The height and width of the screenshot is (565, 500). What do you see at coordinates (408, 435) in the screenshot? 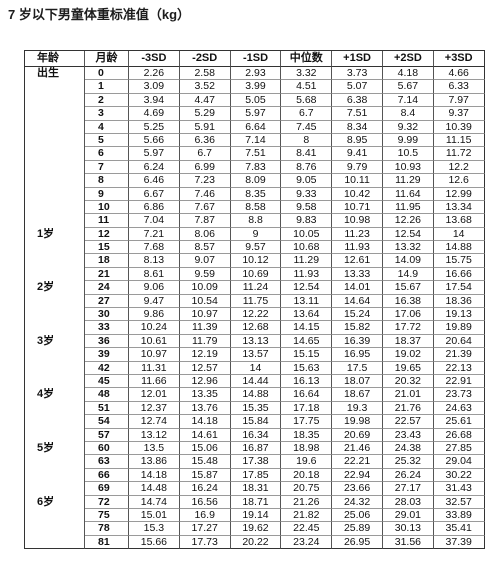
I see `plus-2sd-weight-cell: 23.43` at bounding box center [408, 435].